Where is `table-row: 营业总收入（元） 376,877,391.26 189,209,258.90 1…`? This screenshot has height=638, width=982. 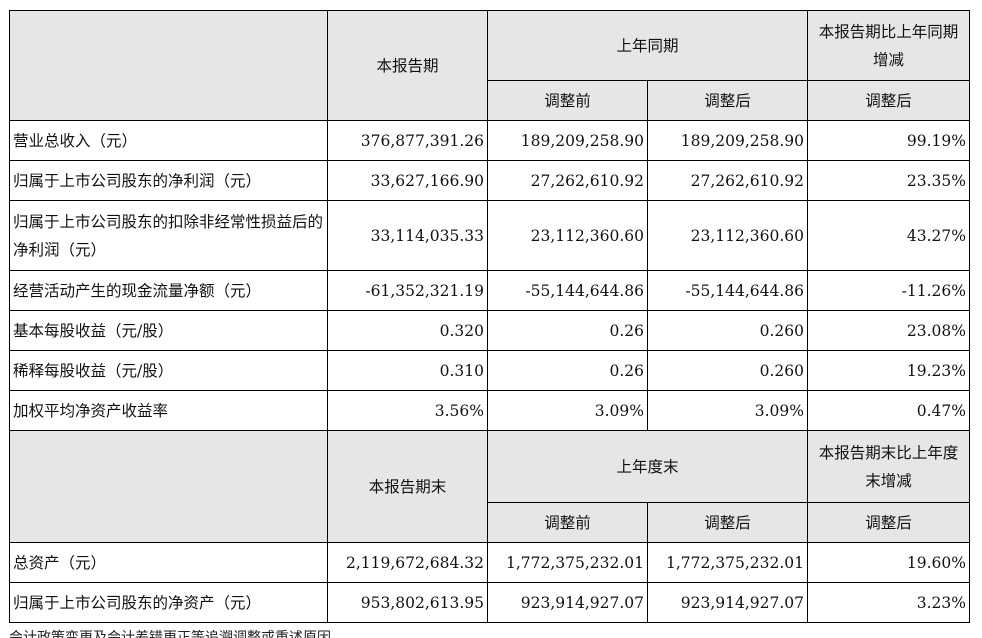 table-row: 营业总收入（元） 376,877,391.26 189,209,258.90 1… is located at coordinates (490, 140).